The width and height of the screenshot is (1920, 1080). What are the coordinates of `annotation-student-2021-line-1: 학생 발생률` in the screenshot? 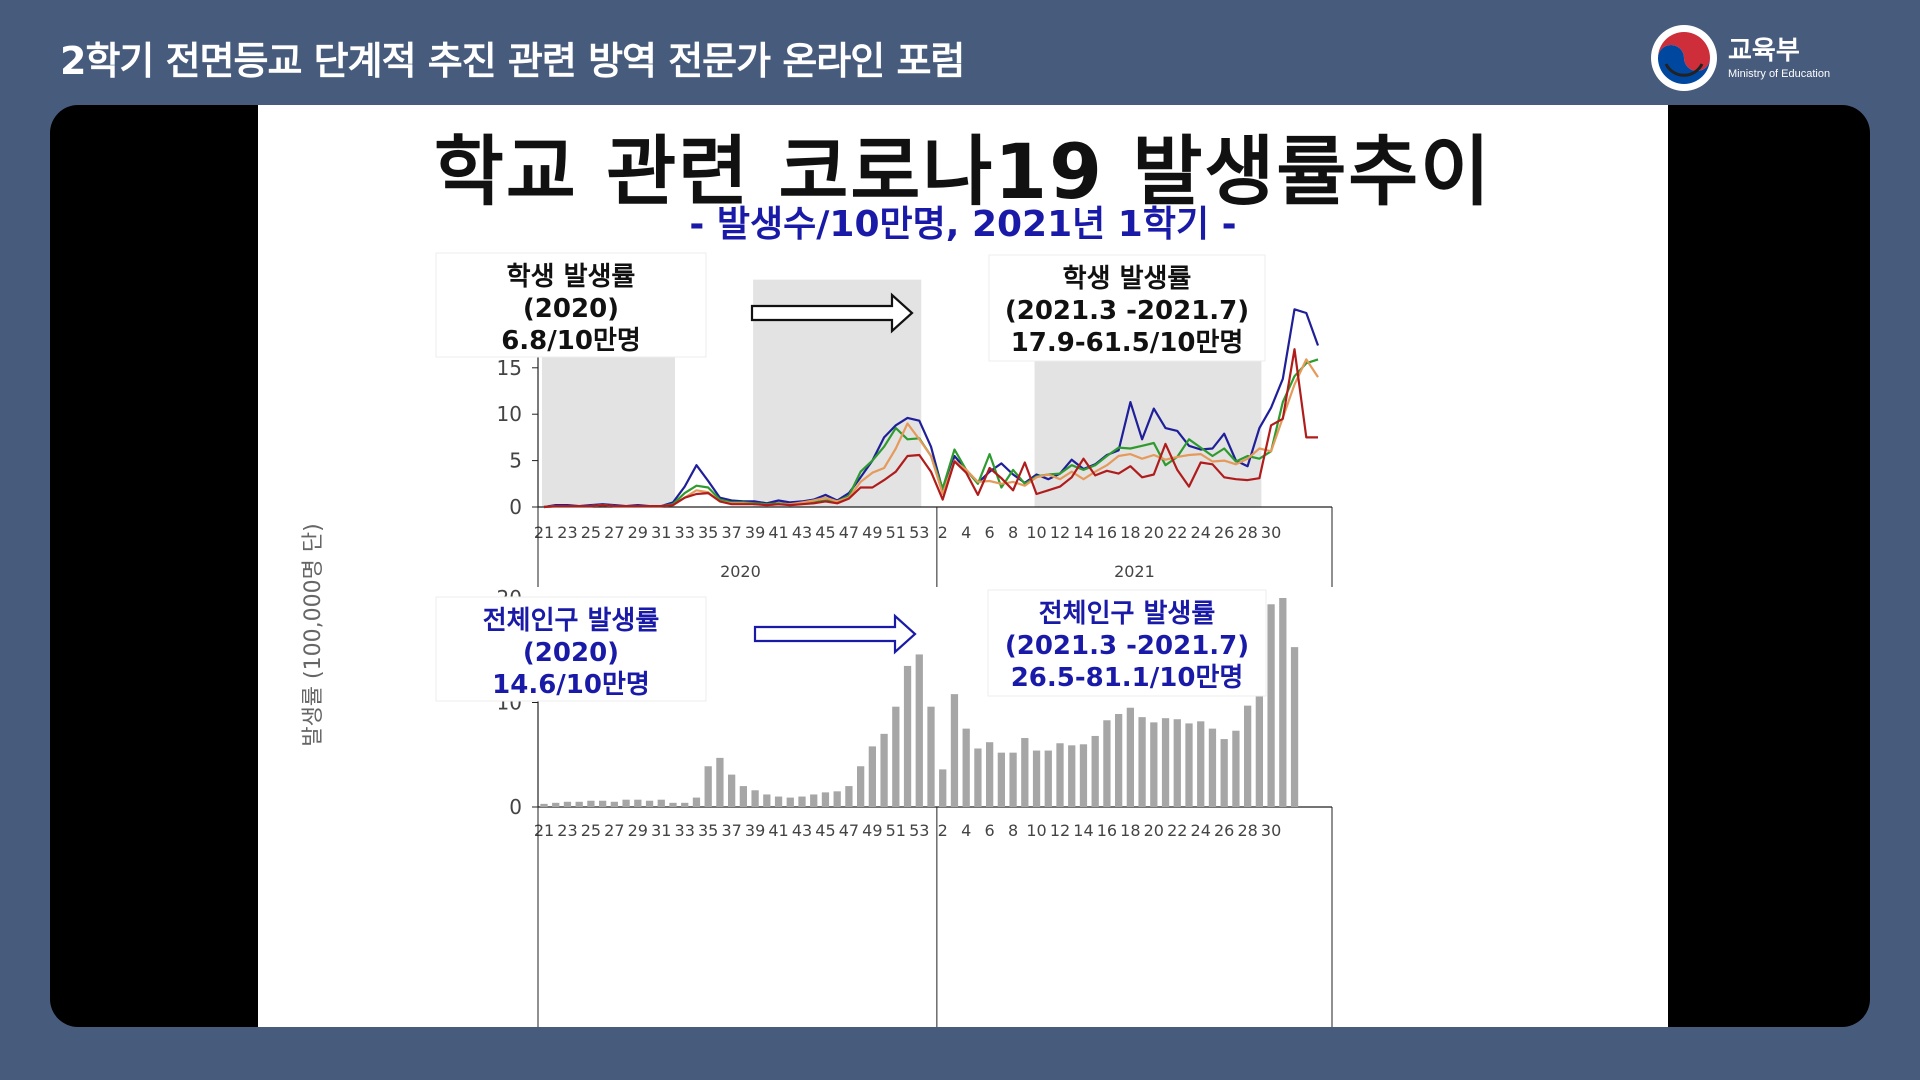 It's located at (1127, 279).